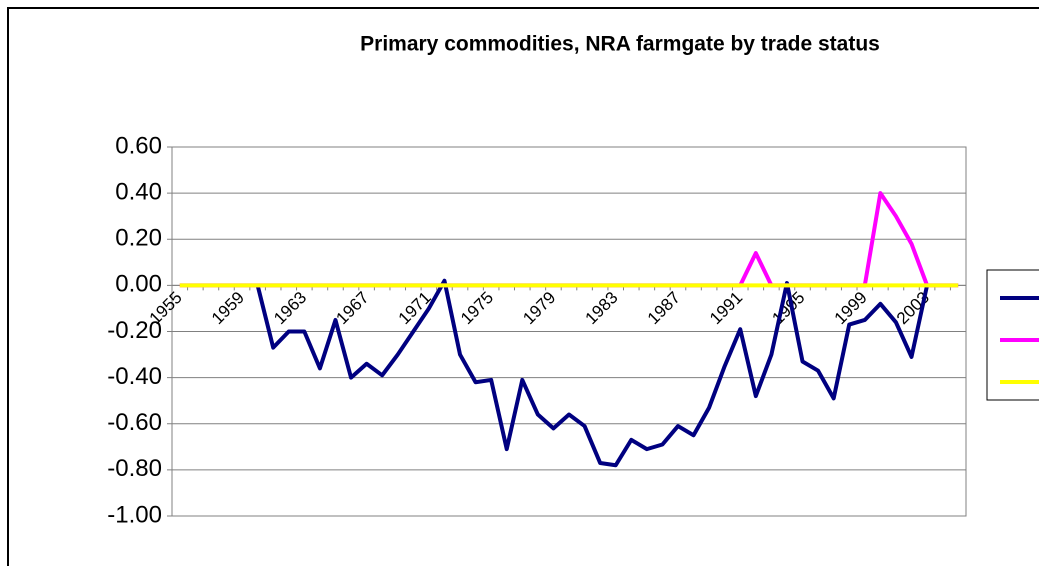 The width and height of the screenshot is (1039, 566). What do you see at coordinates (134, 376) in the screenshot?
I see `y-tick-label: -0.40` at bounding box center [134, 376].